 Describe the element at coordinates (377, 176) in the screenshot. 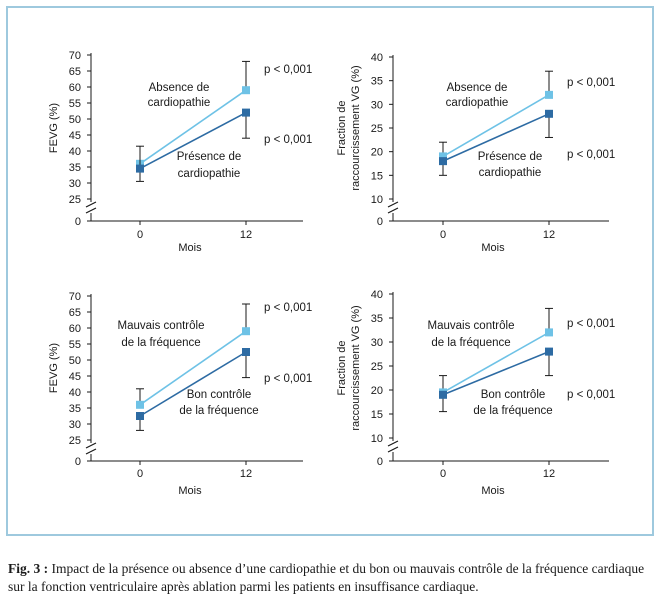

I see `y-tick-label: 15` at that location.